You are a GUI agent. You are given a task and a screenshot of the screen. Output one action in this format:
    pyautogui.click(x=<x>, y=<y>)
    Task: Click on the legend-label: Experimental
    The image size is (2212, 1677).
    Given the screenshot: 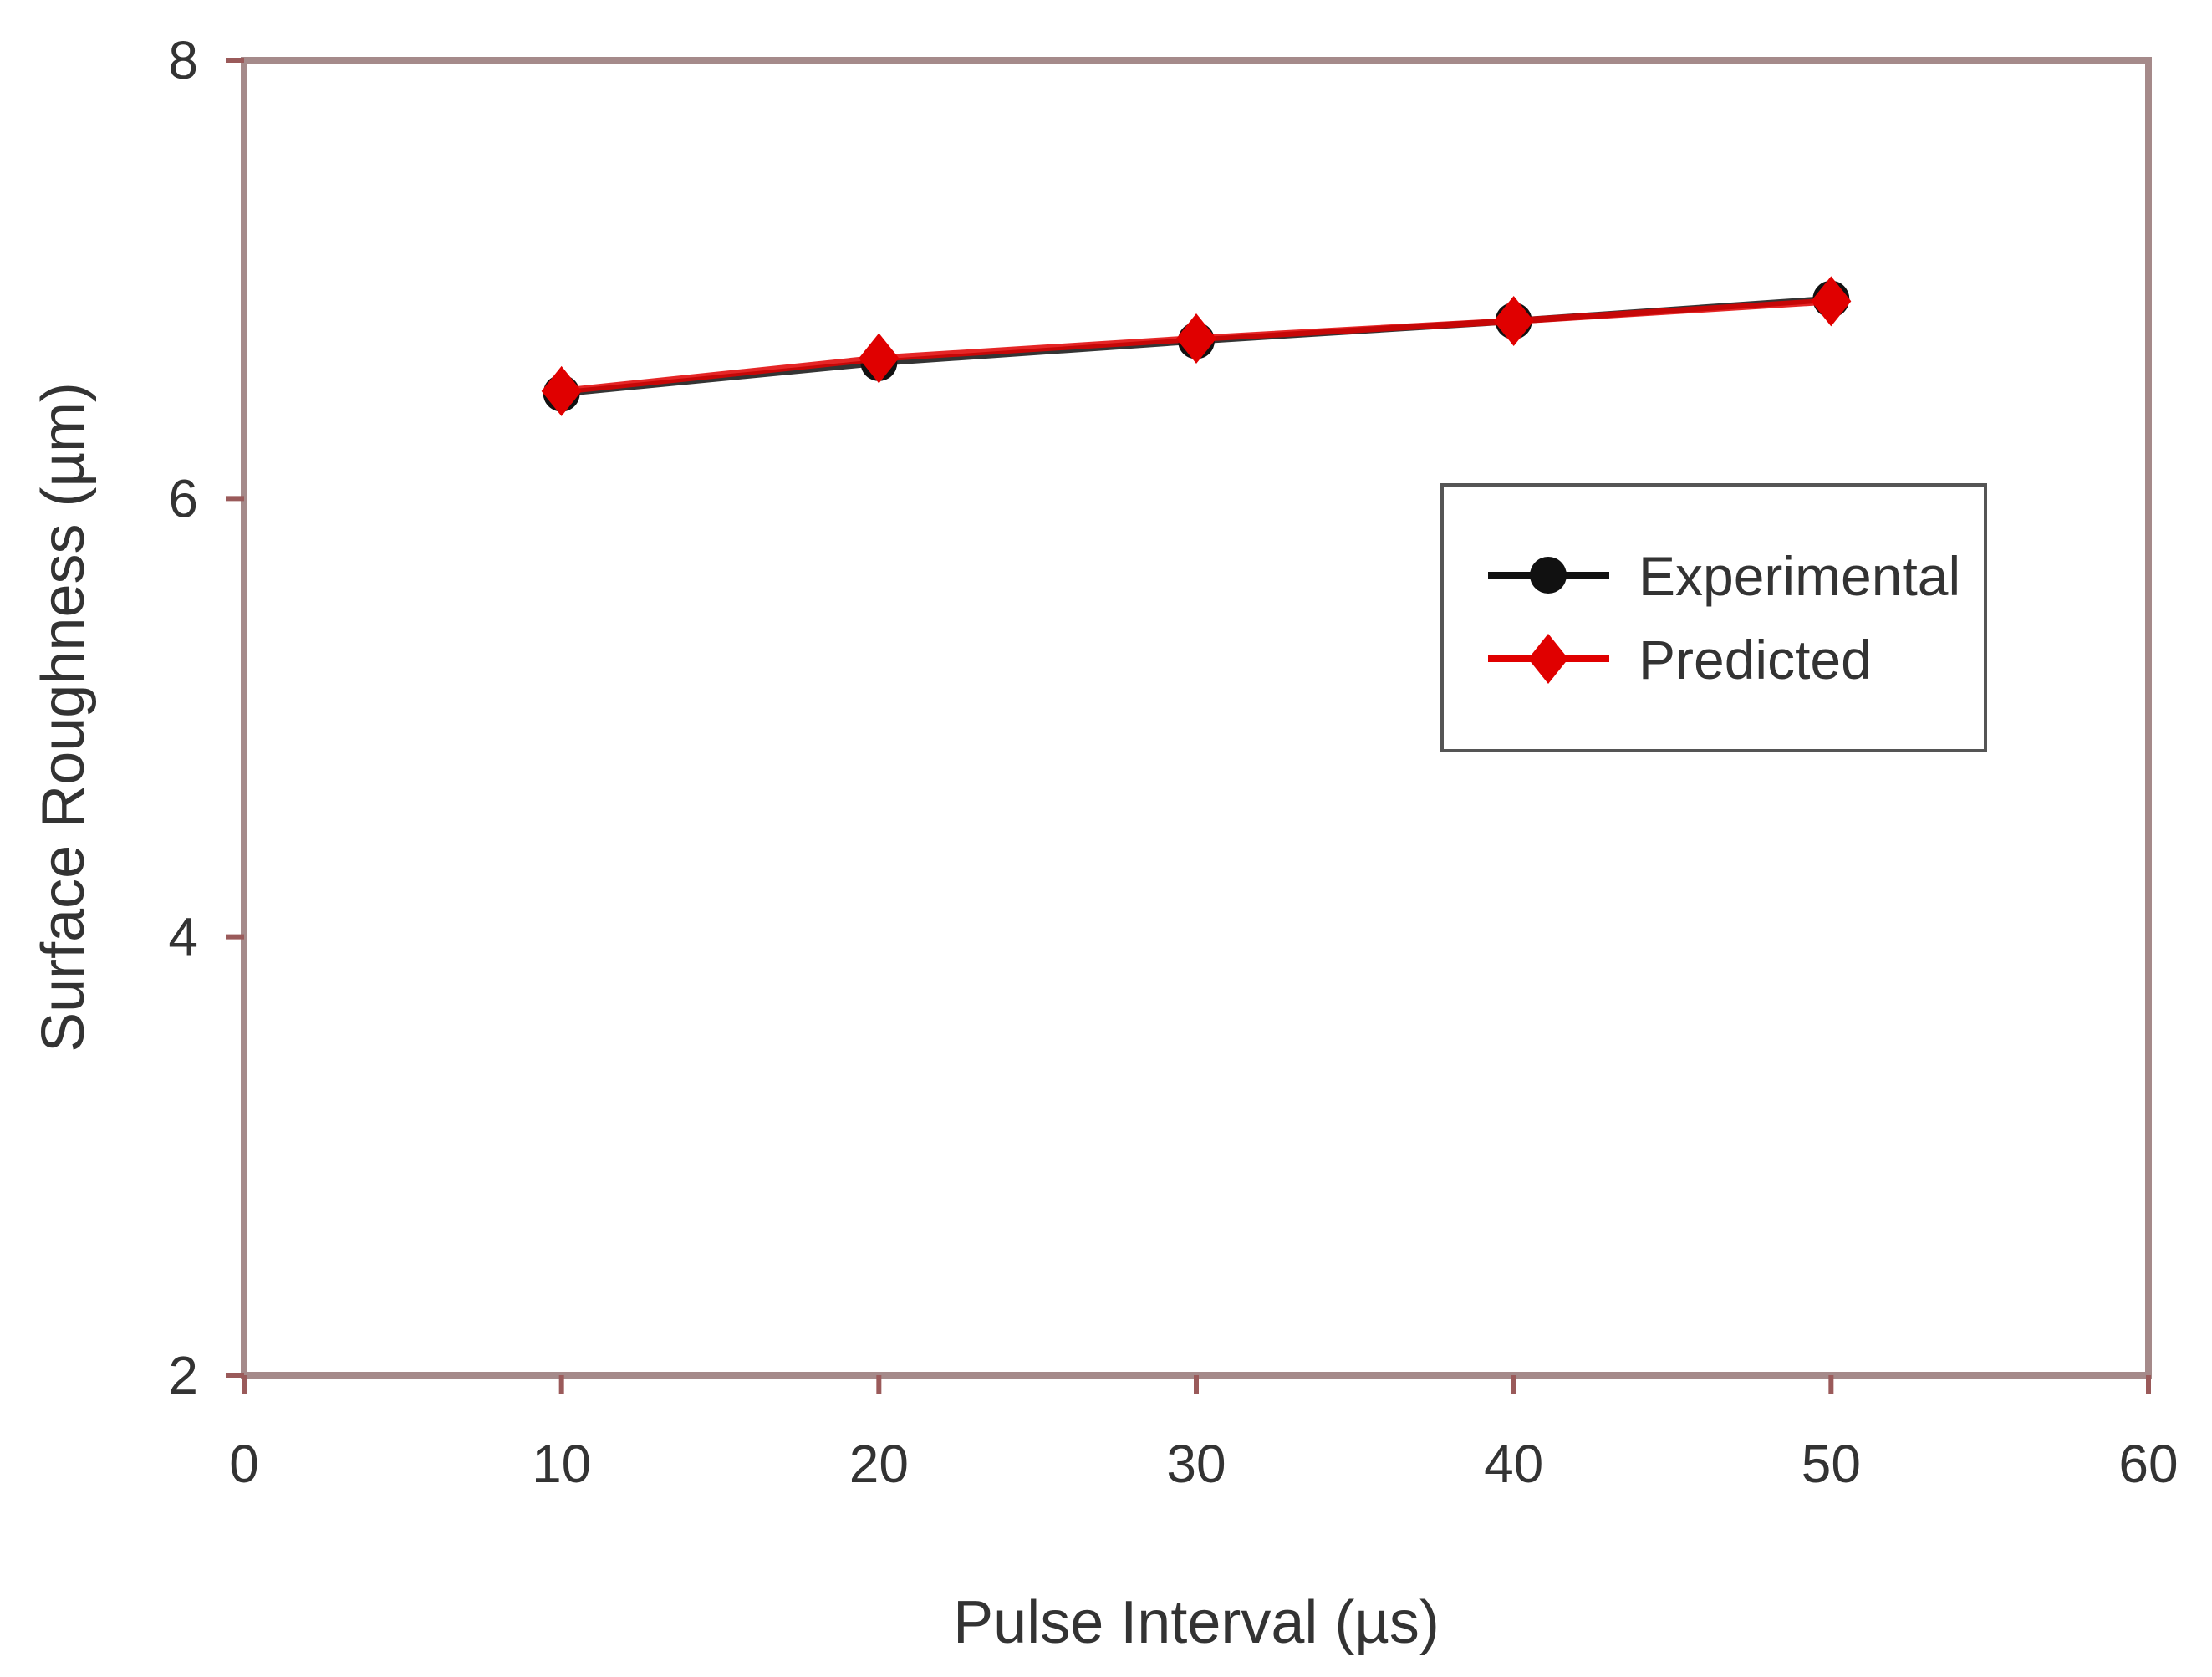 What is the action you would take?
    pyautogui.click(x=1799, y=576)
    